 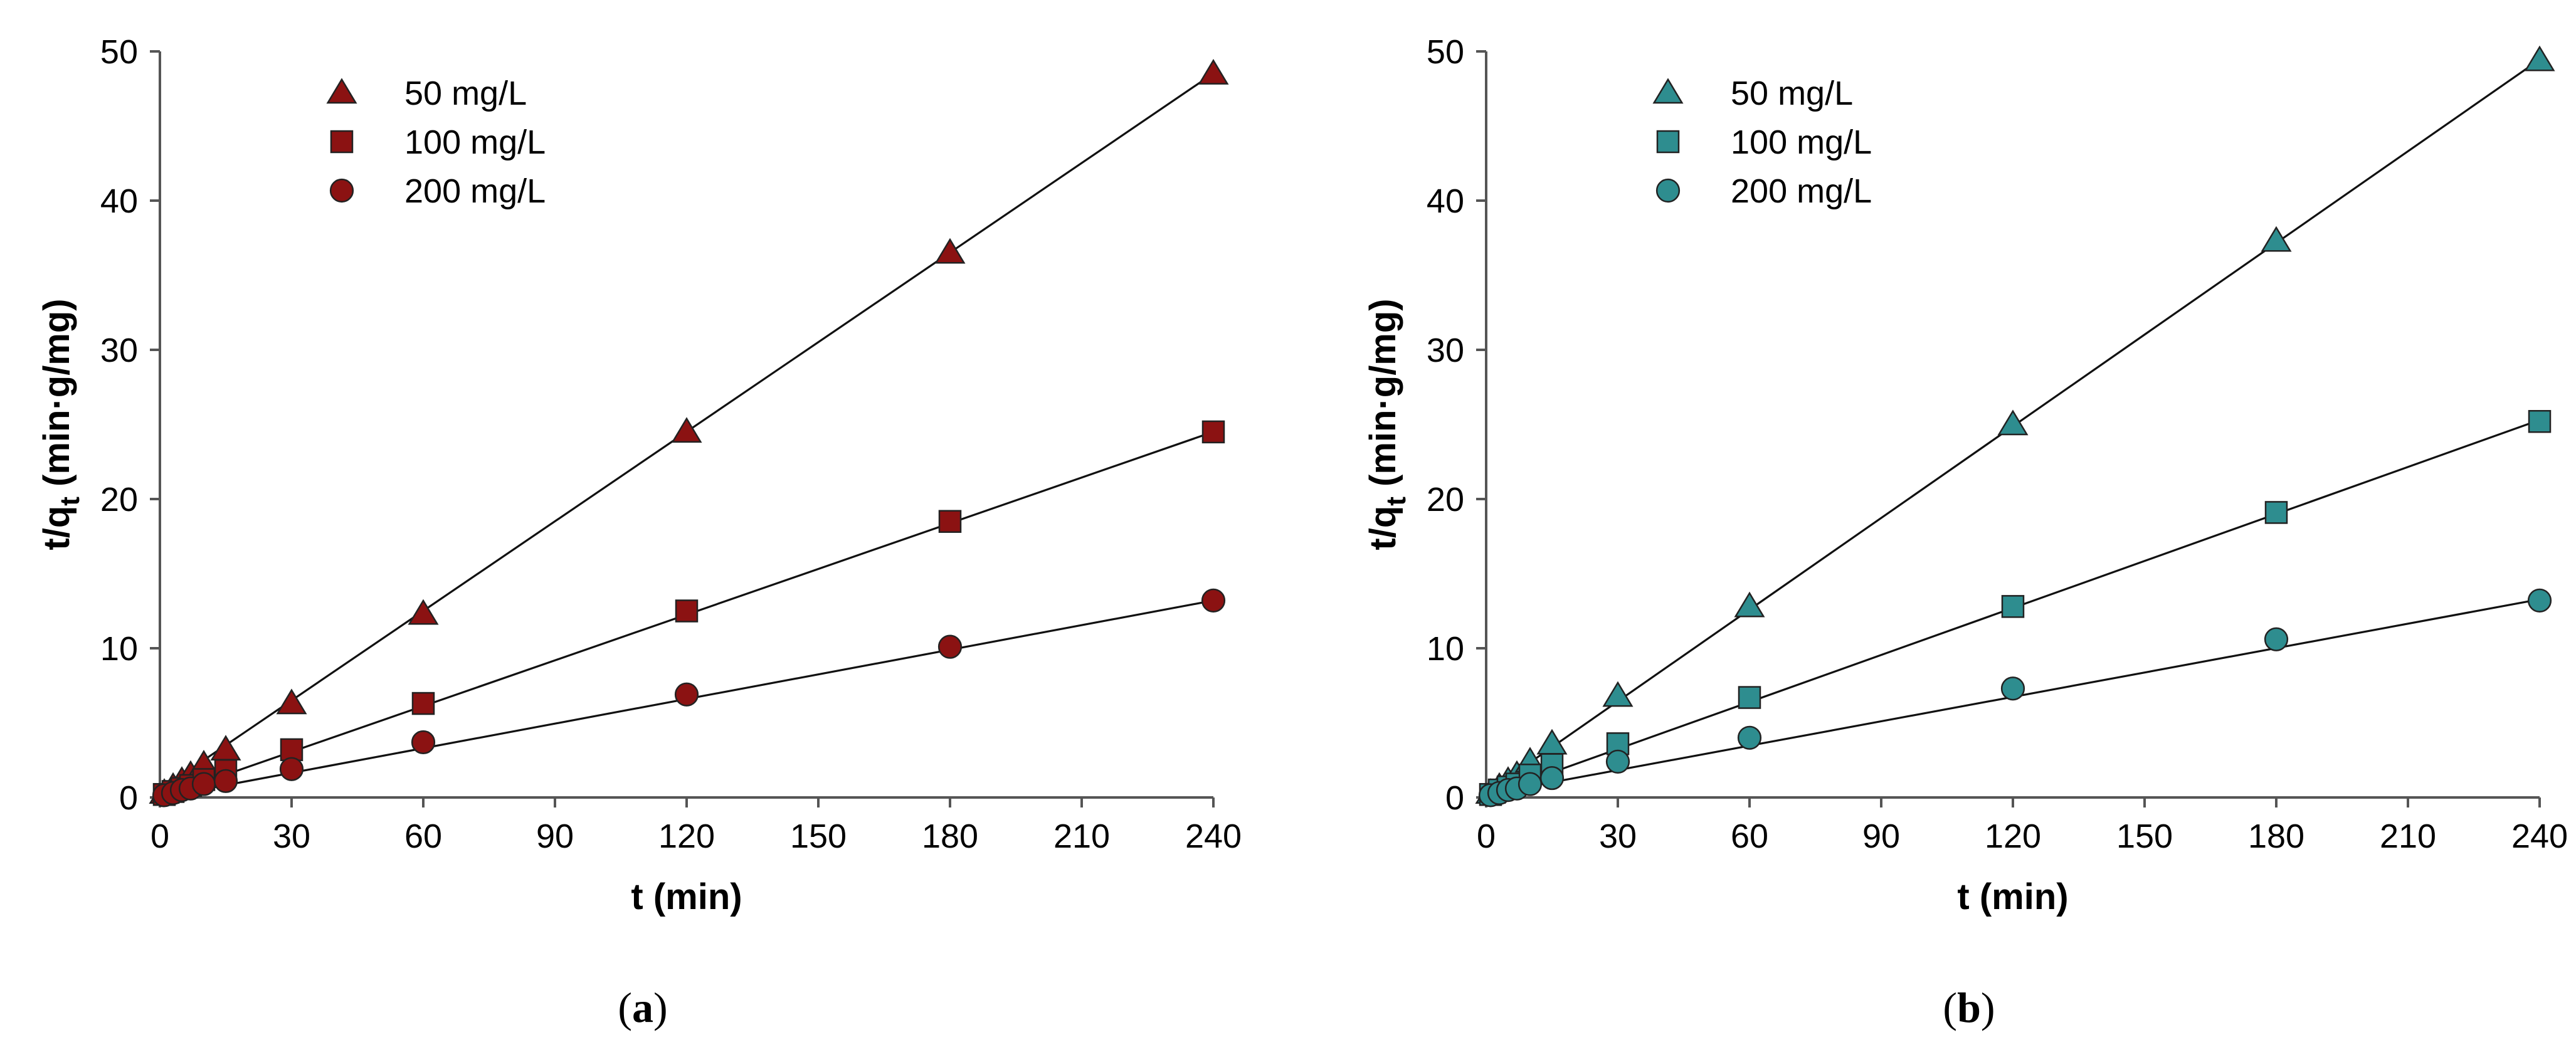 I want to click on panel-label-letter: a, so click(x=642, y=1007).